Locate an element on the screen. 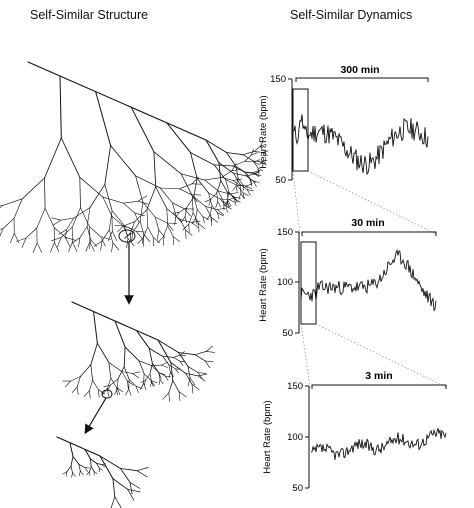 This screenshot has height=508, width=474. span-label: 30 min is located at coordinates (367, 223).